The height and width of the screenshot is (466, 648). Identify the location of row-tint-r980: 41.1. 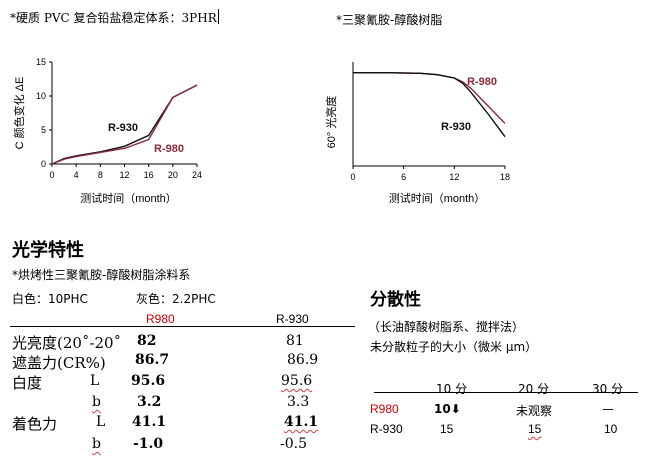
(149, 422).